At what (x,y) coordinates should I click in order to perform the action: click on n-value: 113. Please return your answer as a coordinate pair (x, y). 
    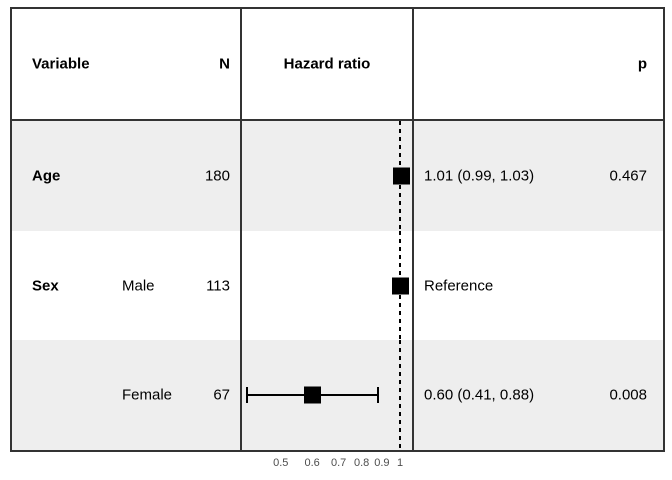
    Looking at the image, I should click on (218, 285).